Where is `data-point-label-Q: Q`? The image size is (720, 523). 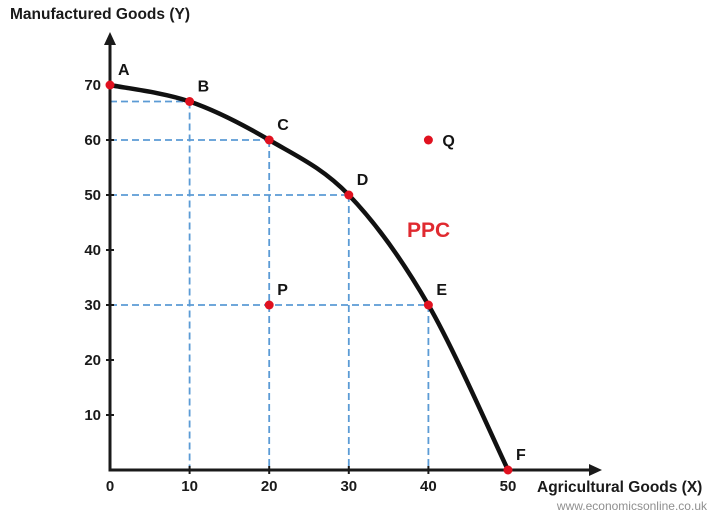
data-point-label-Q: Q is located at coordinates (448, 141).